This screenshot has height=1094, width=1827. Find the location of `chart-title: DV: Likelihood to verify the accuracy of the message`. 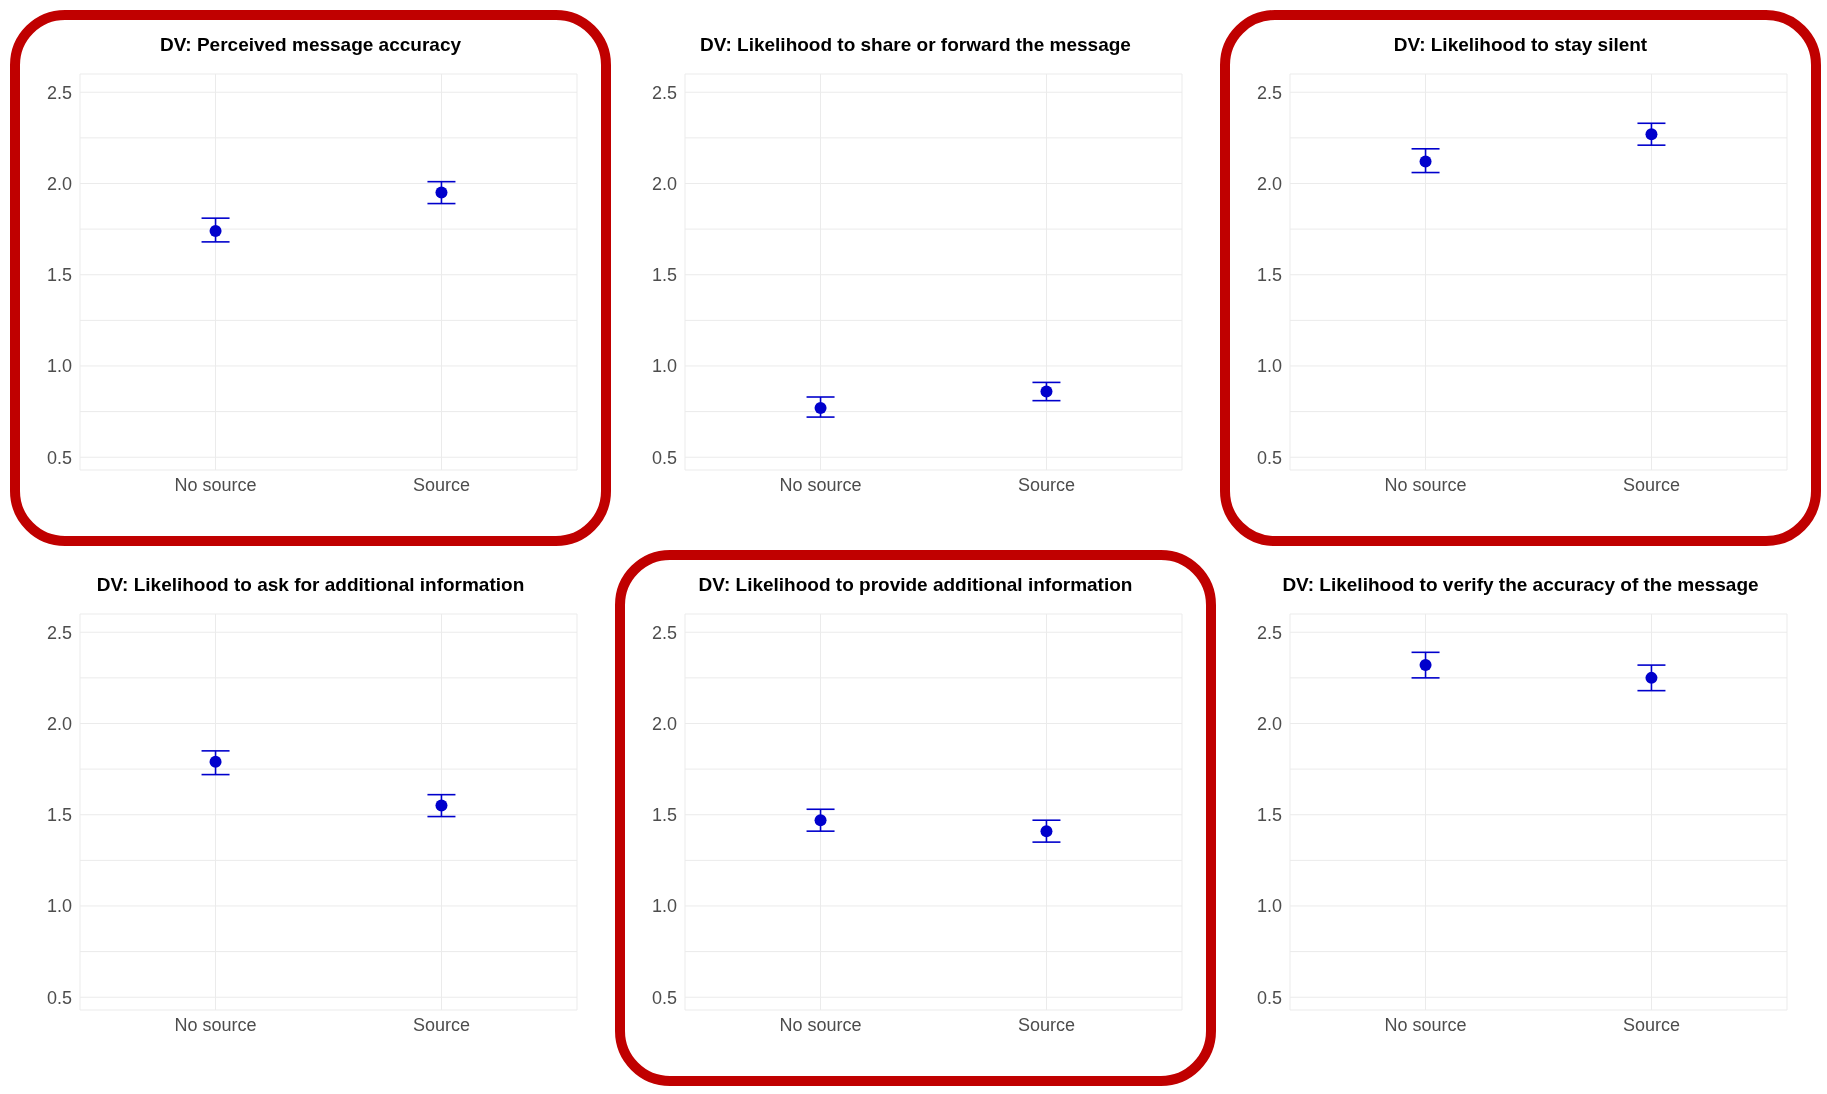

chart-title: DV: Likelihood to verify the accuracy of the message is located at coordinates (1520, 585).